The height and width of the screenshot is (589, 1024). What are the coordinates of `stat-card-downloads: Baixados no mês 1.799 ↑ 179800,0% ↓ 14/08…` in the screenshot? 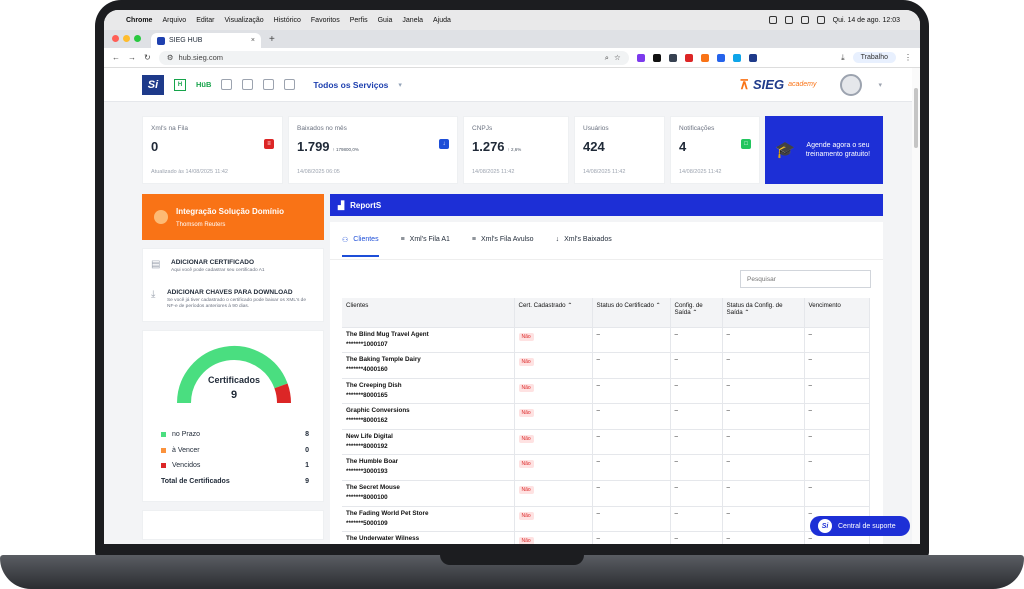 It's located at (373, 150).